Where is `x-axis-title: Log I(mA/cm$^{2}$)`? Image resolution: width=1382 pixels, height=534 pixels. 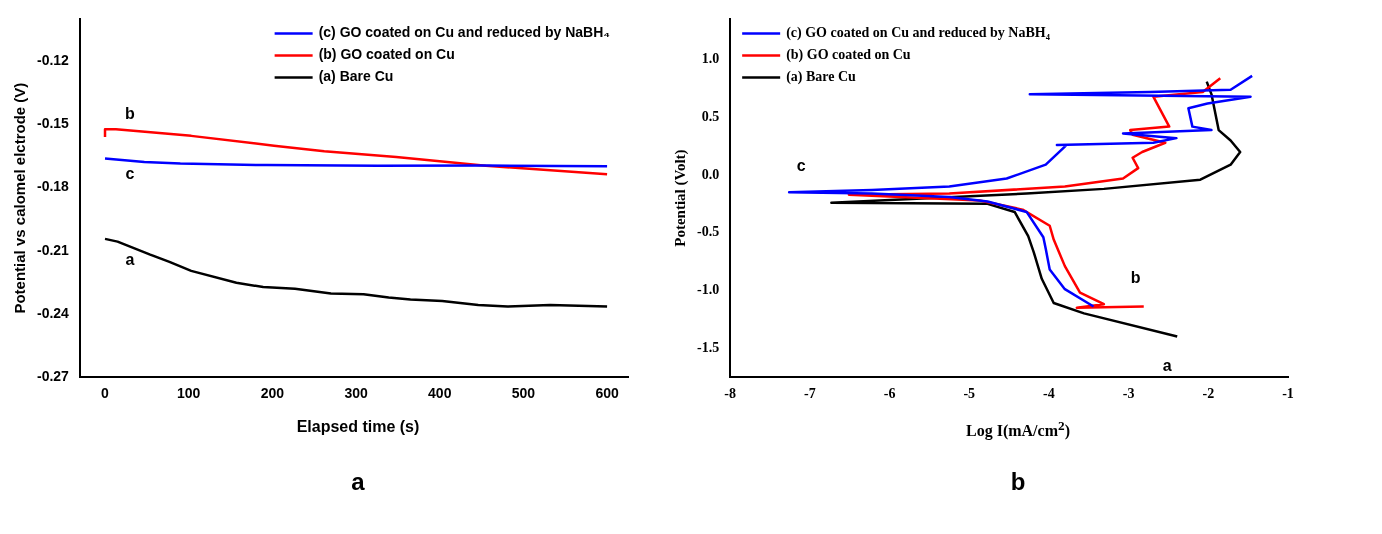 x-axis-title: Log I(mA/cm$^{2}$) is located at coordinates (1018, 429).